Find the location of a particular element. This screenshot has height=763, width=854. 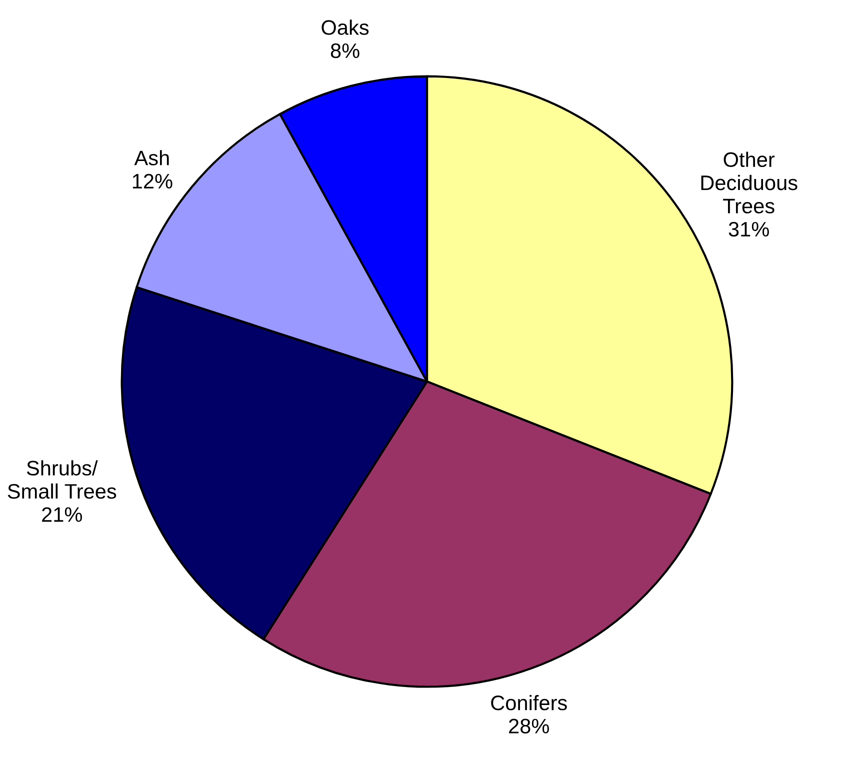

slice-label: Shrubs/ Small Trees is located at coordinates (62, 479).